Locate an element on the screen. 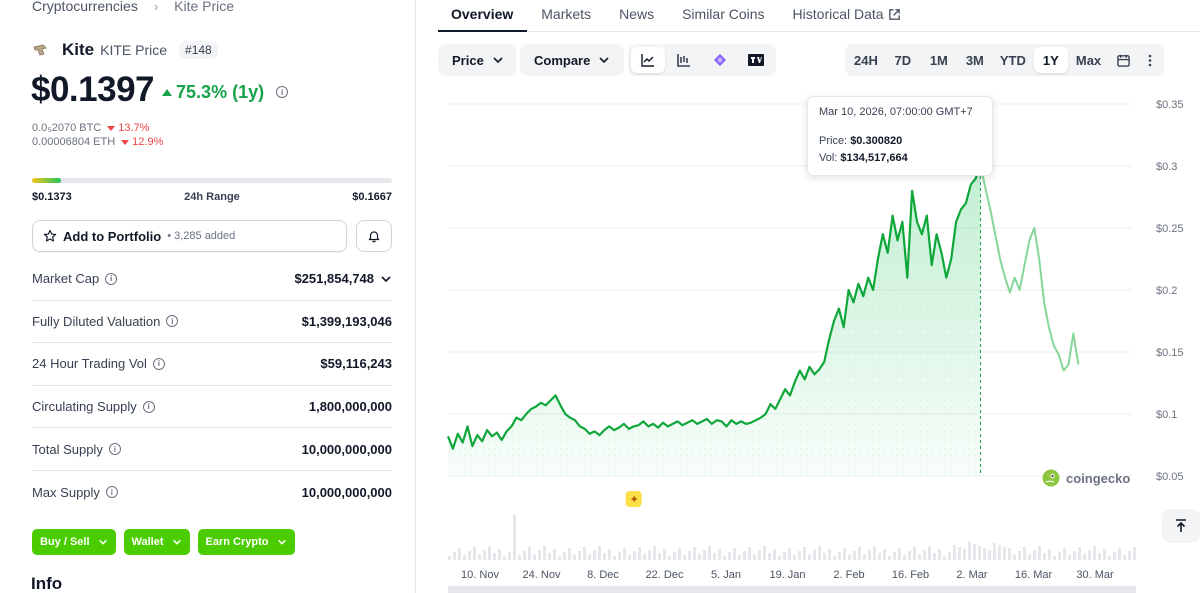 The height and width of the screenshot is (593, 1200). chevron-down-icon is located at coordinates (386, 279).